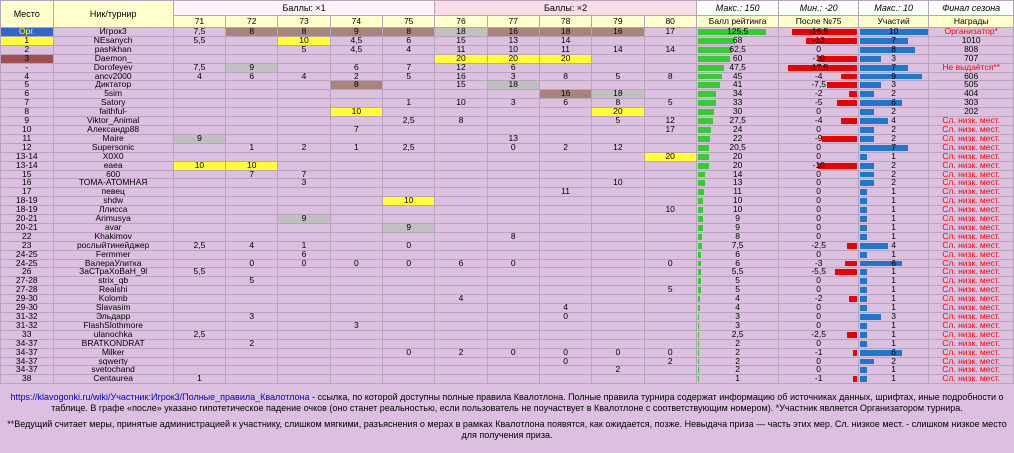 The image size is (1014, 453). Describe the element at coordinates (304, 32) in the screenshot. I see `score-cell: 8` at that location.